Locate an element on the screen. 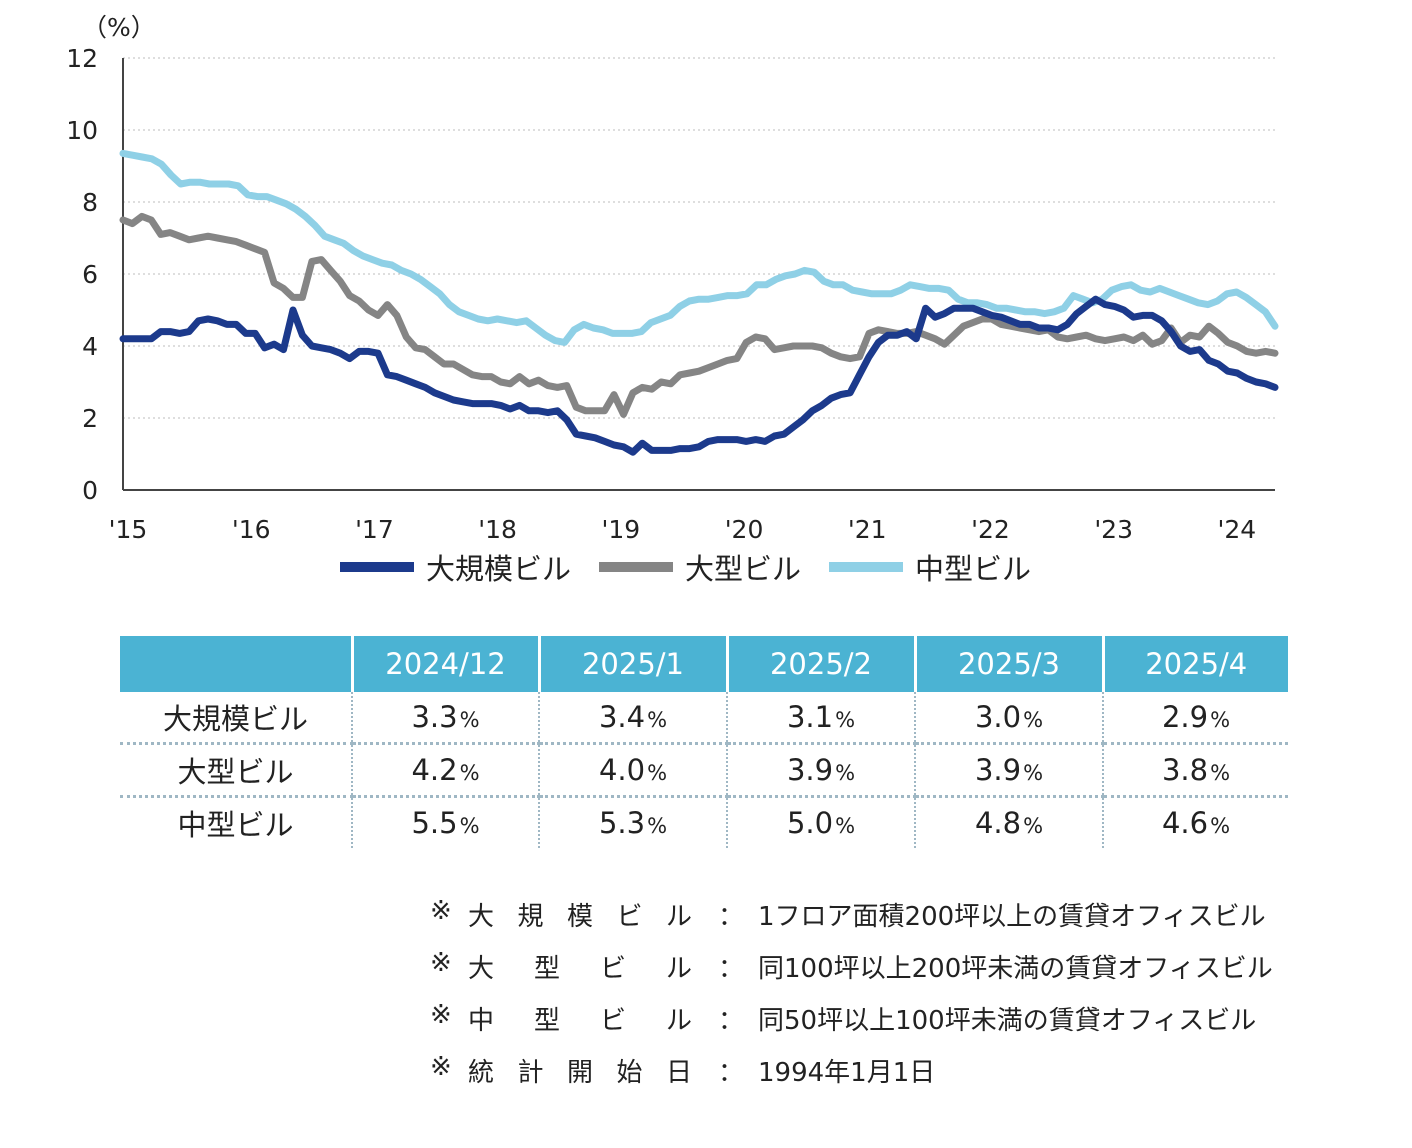  y-axis-label: （%） is located at coordinates (119, 27).